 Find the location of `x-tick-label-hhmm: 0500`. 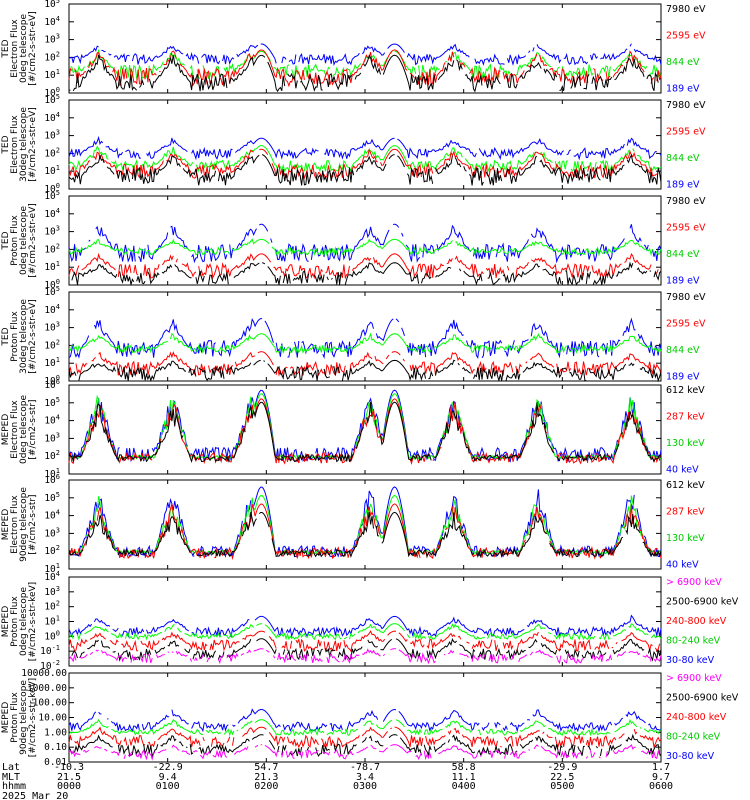

x-tick-label-hhmm: 0500 is located at coordinates (562, 786).